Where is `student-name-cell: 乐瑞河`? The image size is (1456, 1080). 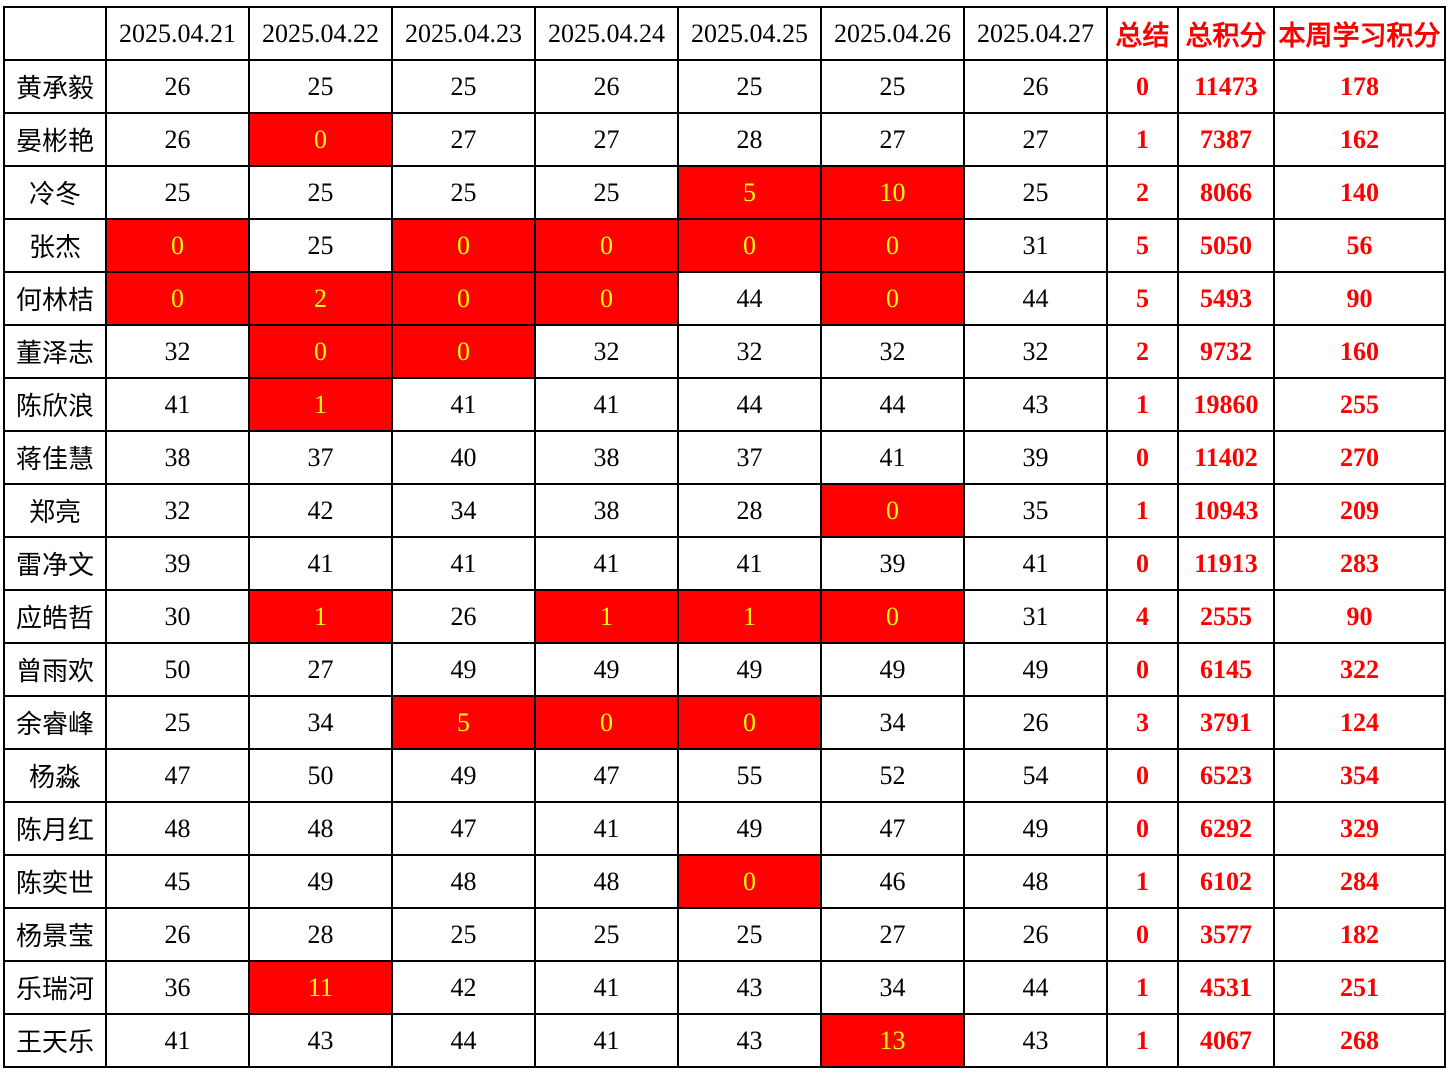
student-name-cell: 乐瑞河 is located at coordinates (55, 987).